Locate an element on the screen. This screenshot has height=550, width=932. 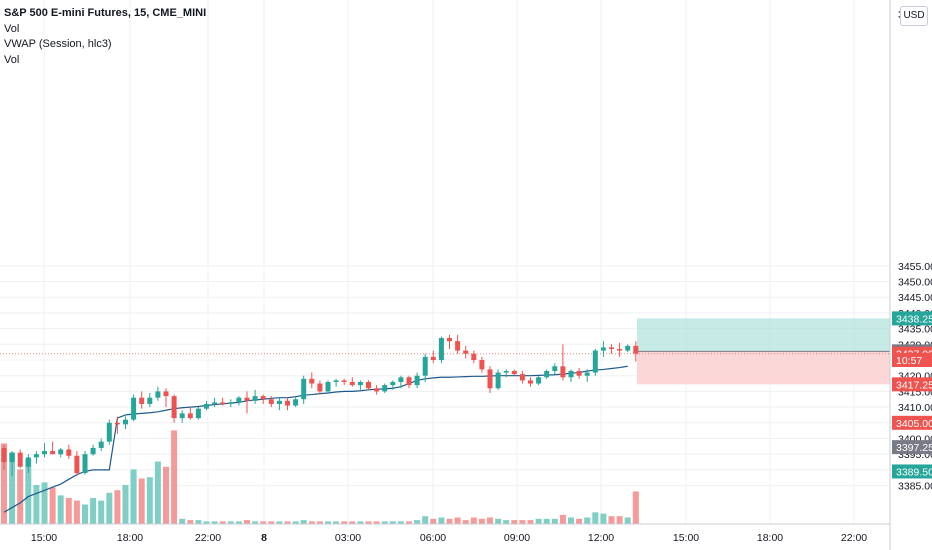
price-tick-label: 3385.00 is located at coordinates (915, 487).